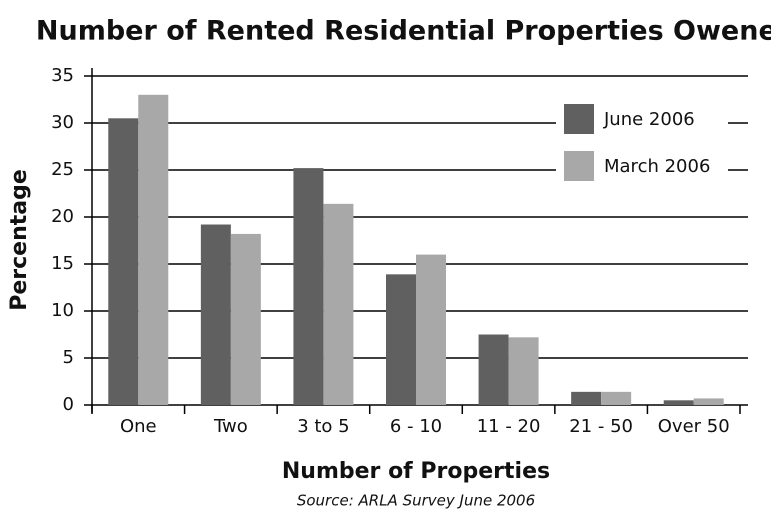 Image resolution: width=771 pixels, height=515 pixels. What do you see at coordinates (62, 310) in the screenshot?
I see `y-tick-label: 10` at bounding box center [62, 310].